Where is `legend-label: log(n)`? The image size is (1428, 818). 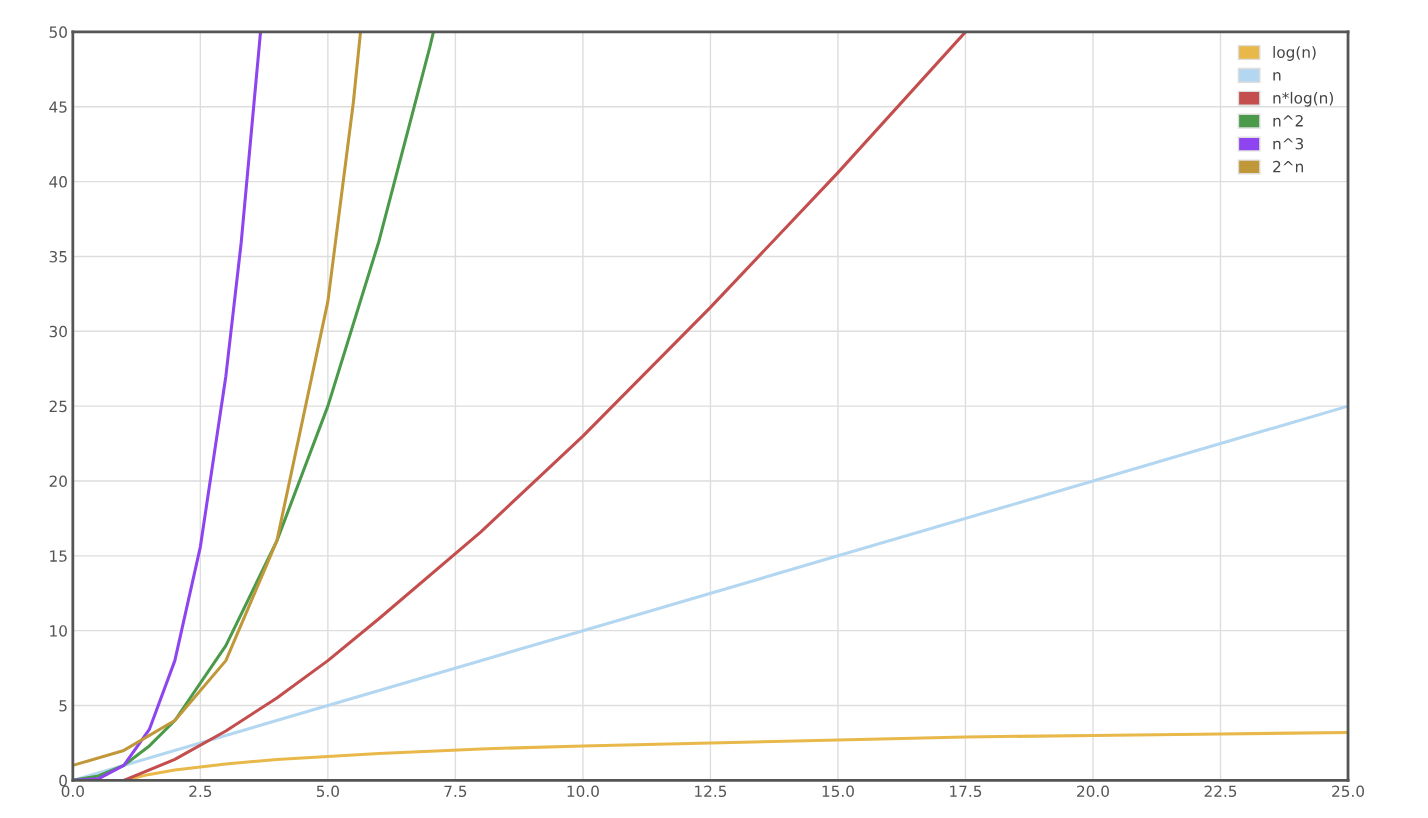 legend-label: log(n) is located at coordinates (1294, 53).